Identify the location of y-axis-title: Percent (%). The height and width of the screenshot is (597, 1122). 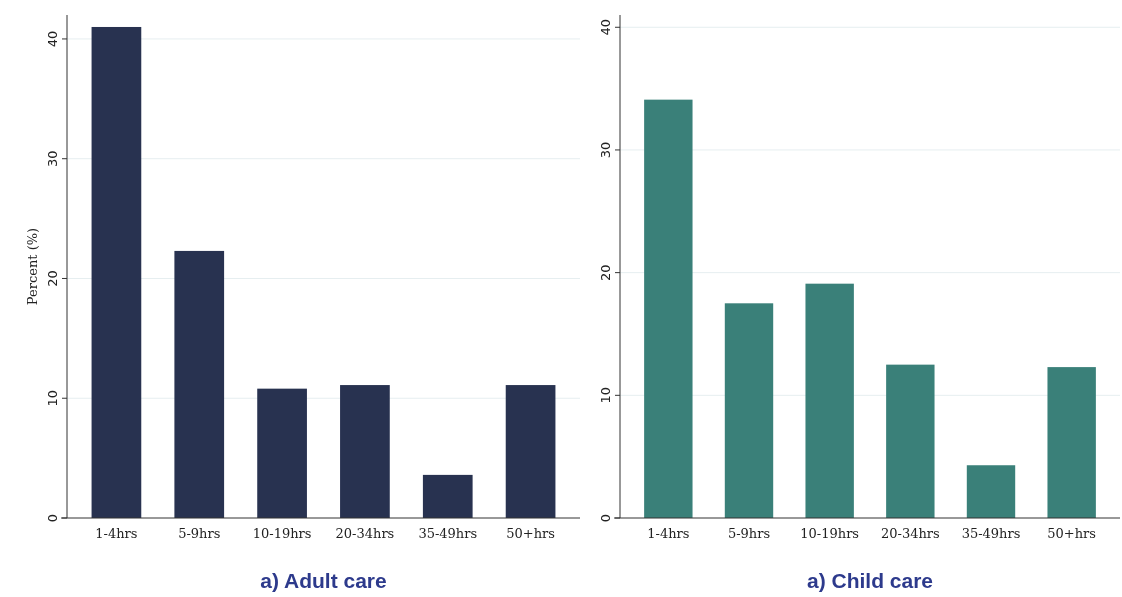
(32, 266).